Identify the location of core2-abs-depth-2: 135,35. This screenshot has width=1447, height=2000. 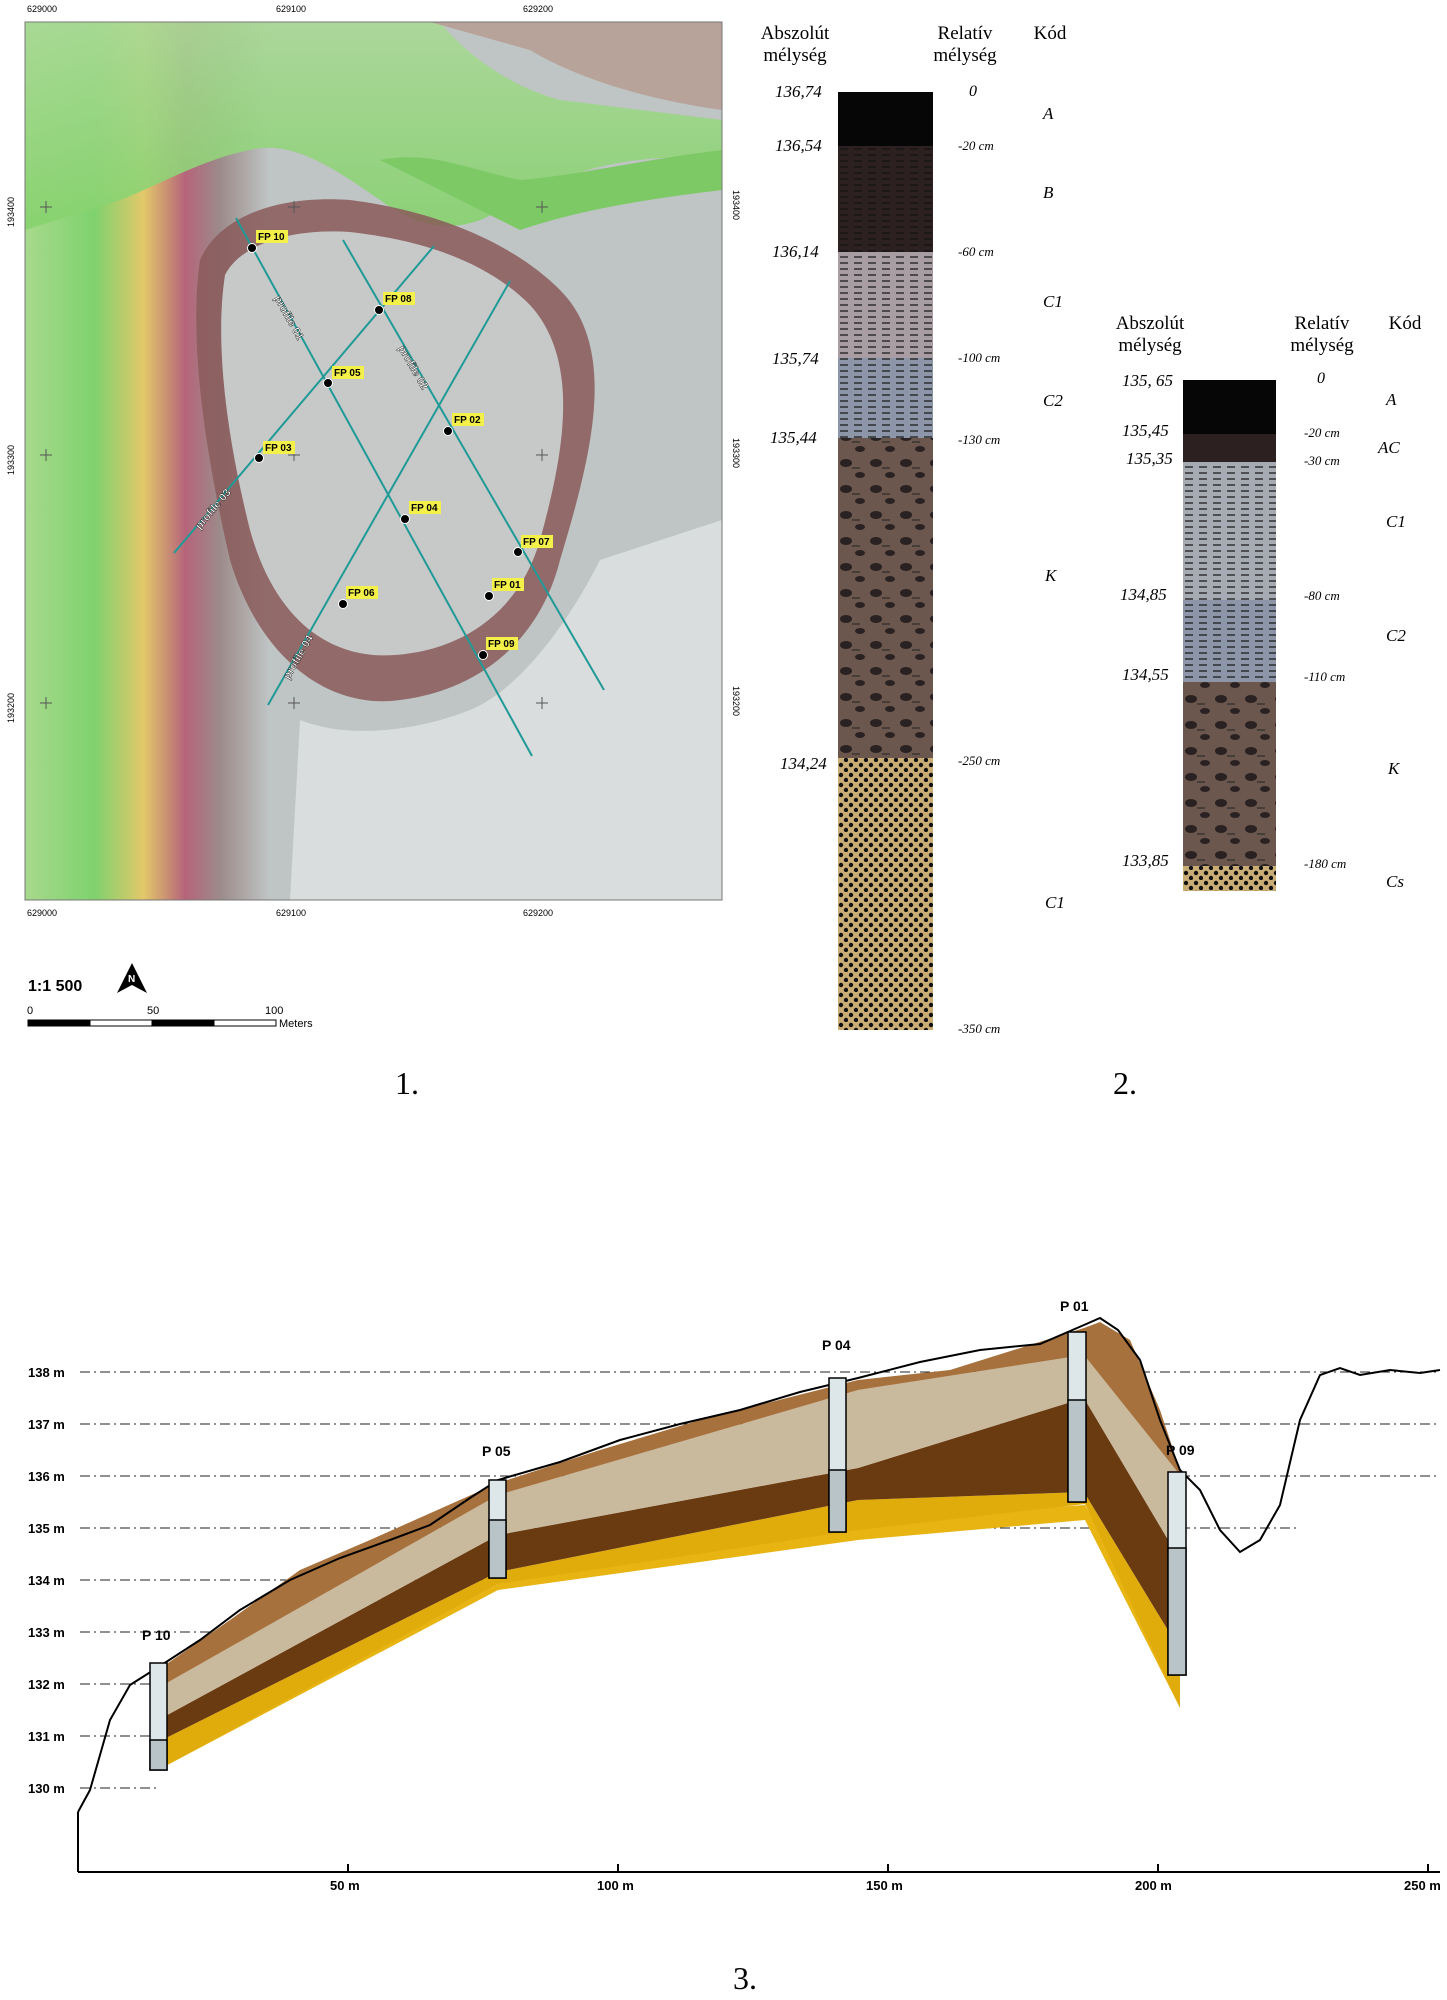
(1149, 458).